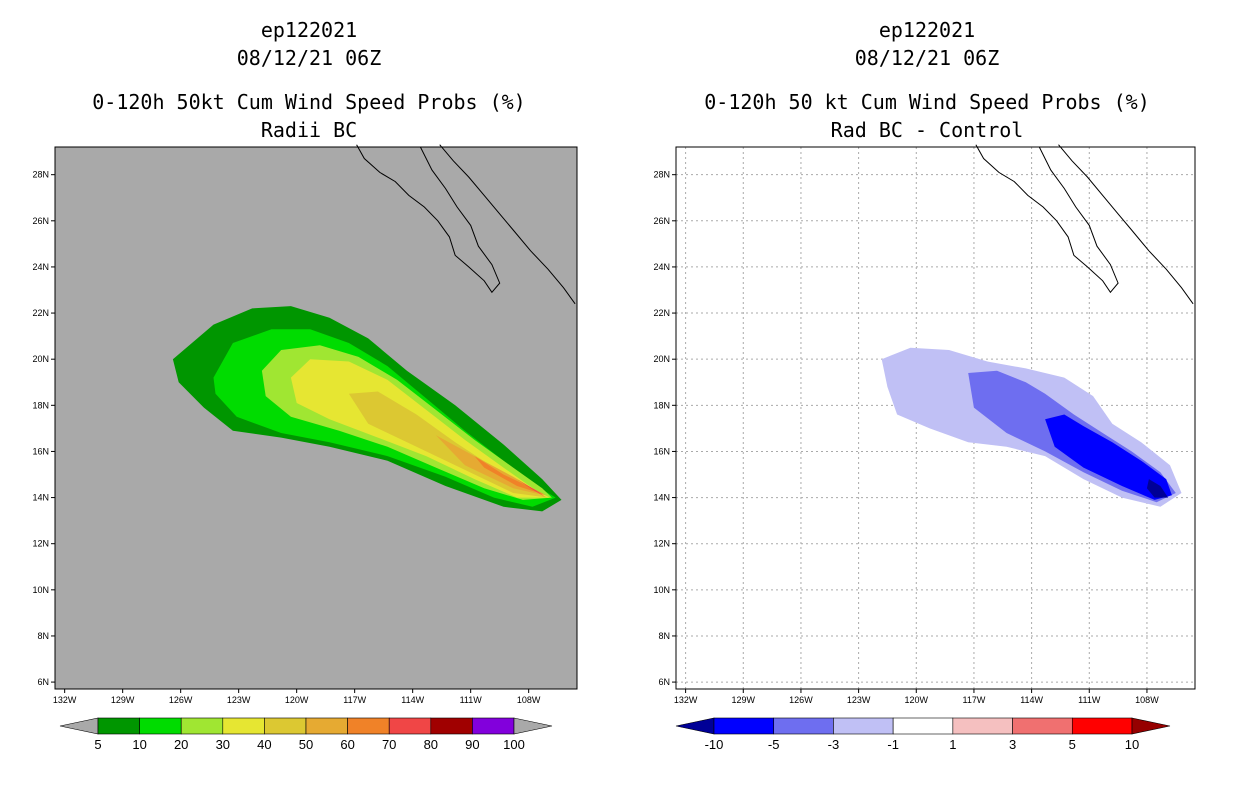  What do you see at coordinates (893, 744) in the screenshot?
I see `colorbar-label: -1` at bounding box center [893, 744].